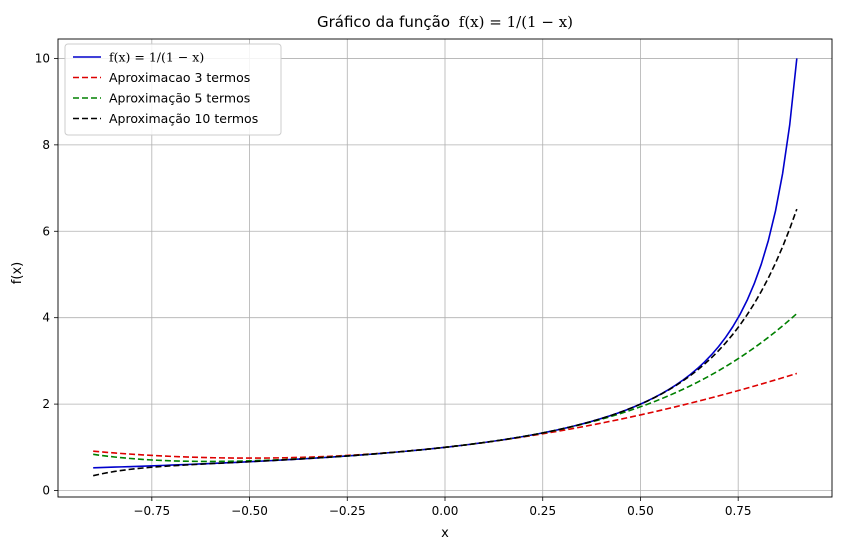  I want to click on y-axis-ticks: 0 2 4 6 8 10, so click(46, 274).